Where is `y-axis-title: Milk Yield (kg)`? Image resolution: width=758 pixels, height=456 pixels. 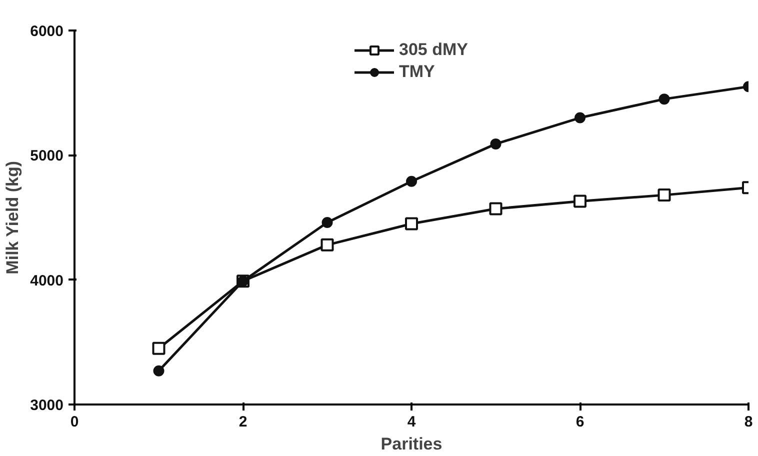 y-axis-title: Milk Yield (kg) is located at coordinates (12, 217).